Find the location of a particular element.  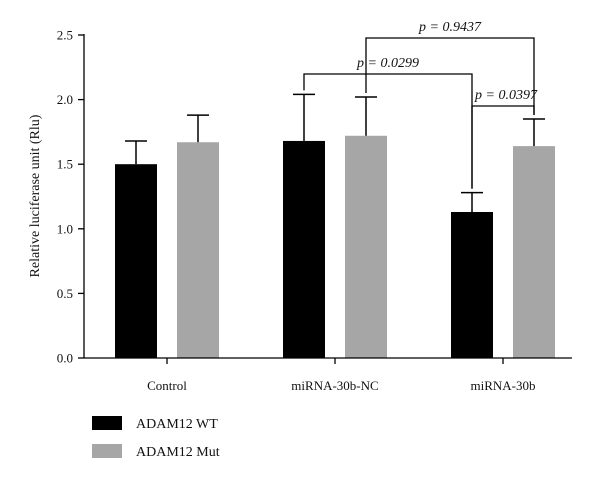

p-value-label-1: p = 0.0299 is located at coordinates (387, 63).